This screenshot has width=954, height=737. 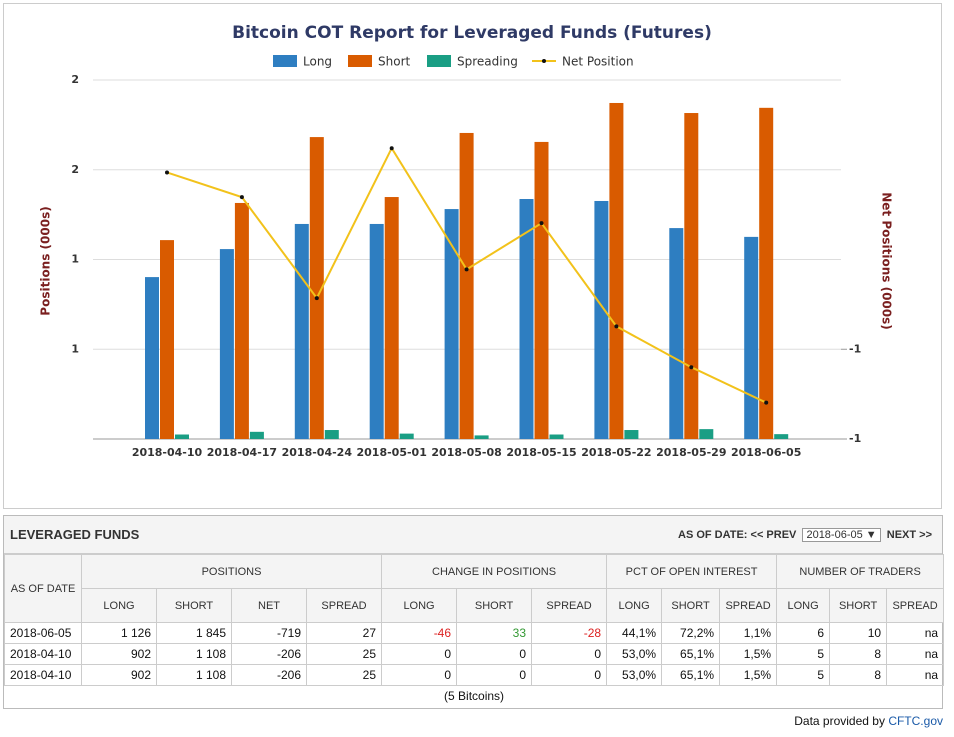 What do you see at coordinates (231, 571) in the screenshot?
I see `group-header: POSITIONS` at bounding box center [231, 571].